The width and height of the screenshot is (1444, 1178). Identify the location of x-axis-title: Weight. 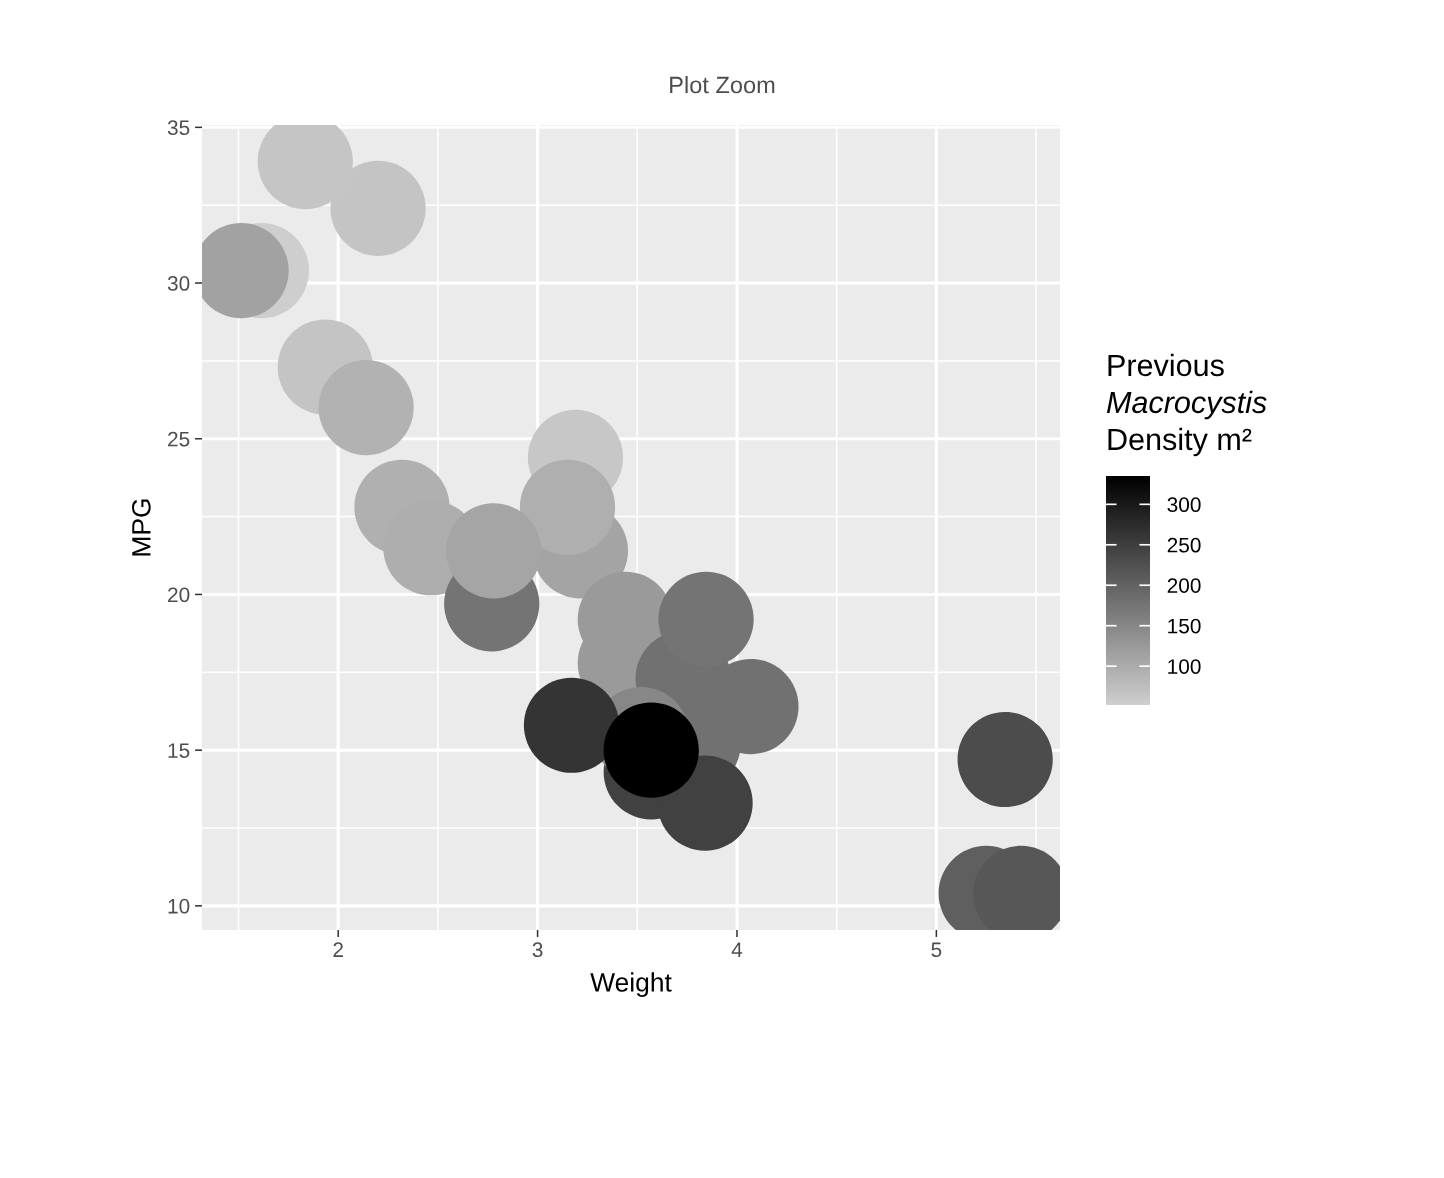
(631, 984).